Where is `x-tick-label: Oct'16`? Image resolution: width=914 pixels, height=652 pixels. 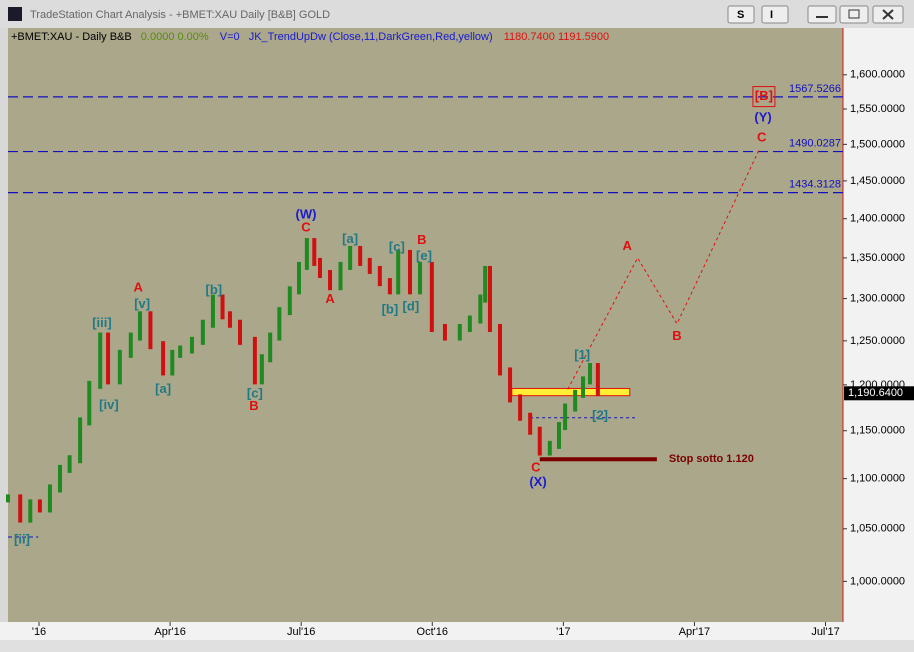
x-tick-label: Oct'16 is located at coordinates (432, 632).